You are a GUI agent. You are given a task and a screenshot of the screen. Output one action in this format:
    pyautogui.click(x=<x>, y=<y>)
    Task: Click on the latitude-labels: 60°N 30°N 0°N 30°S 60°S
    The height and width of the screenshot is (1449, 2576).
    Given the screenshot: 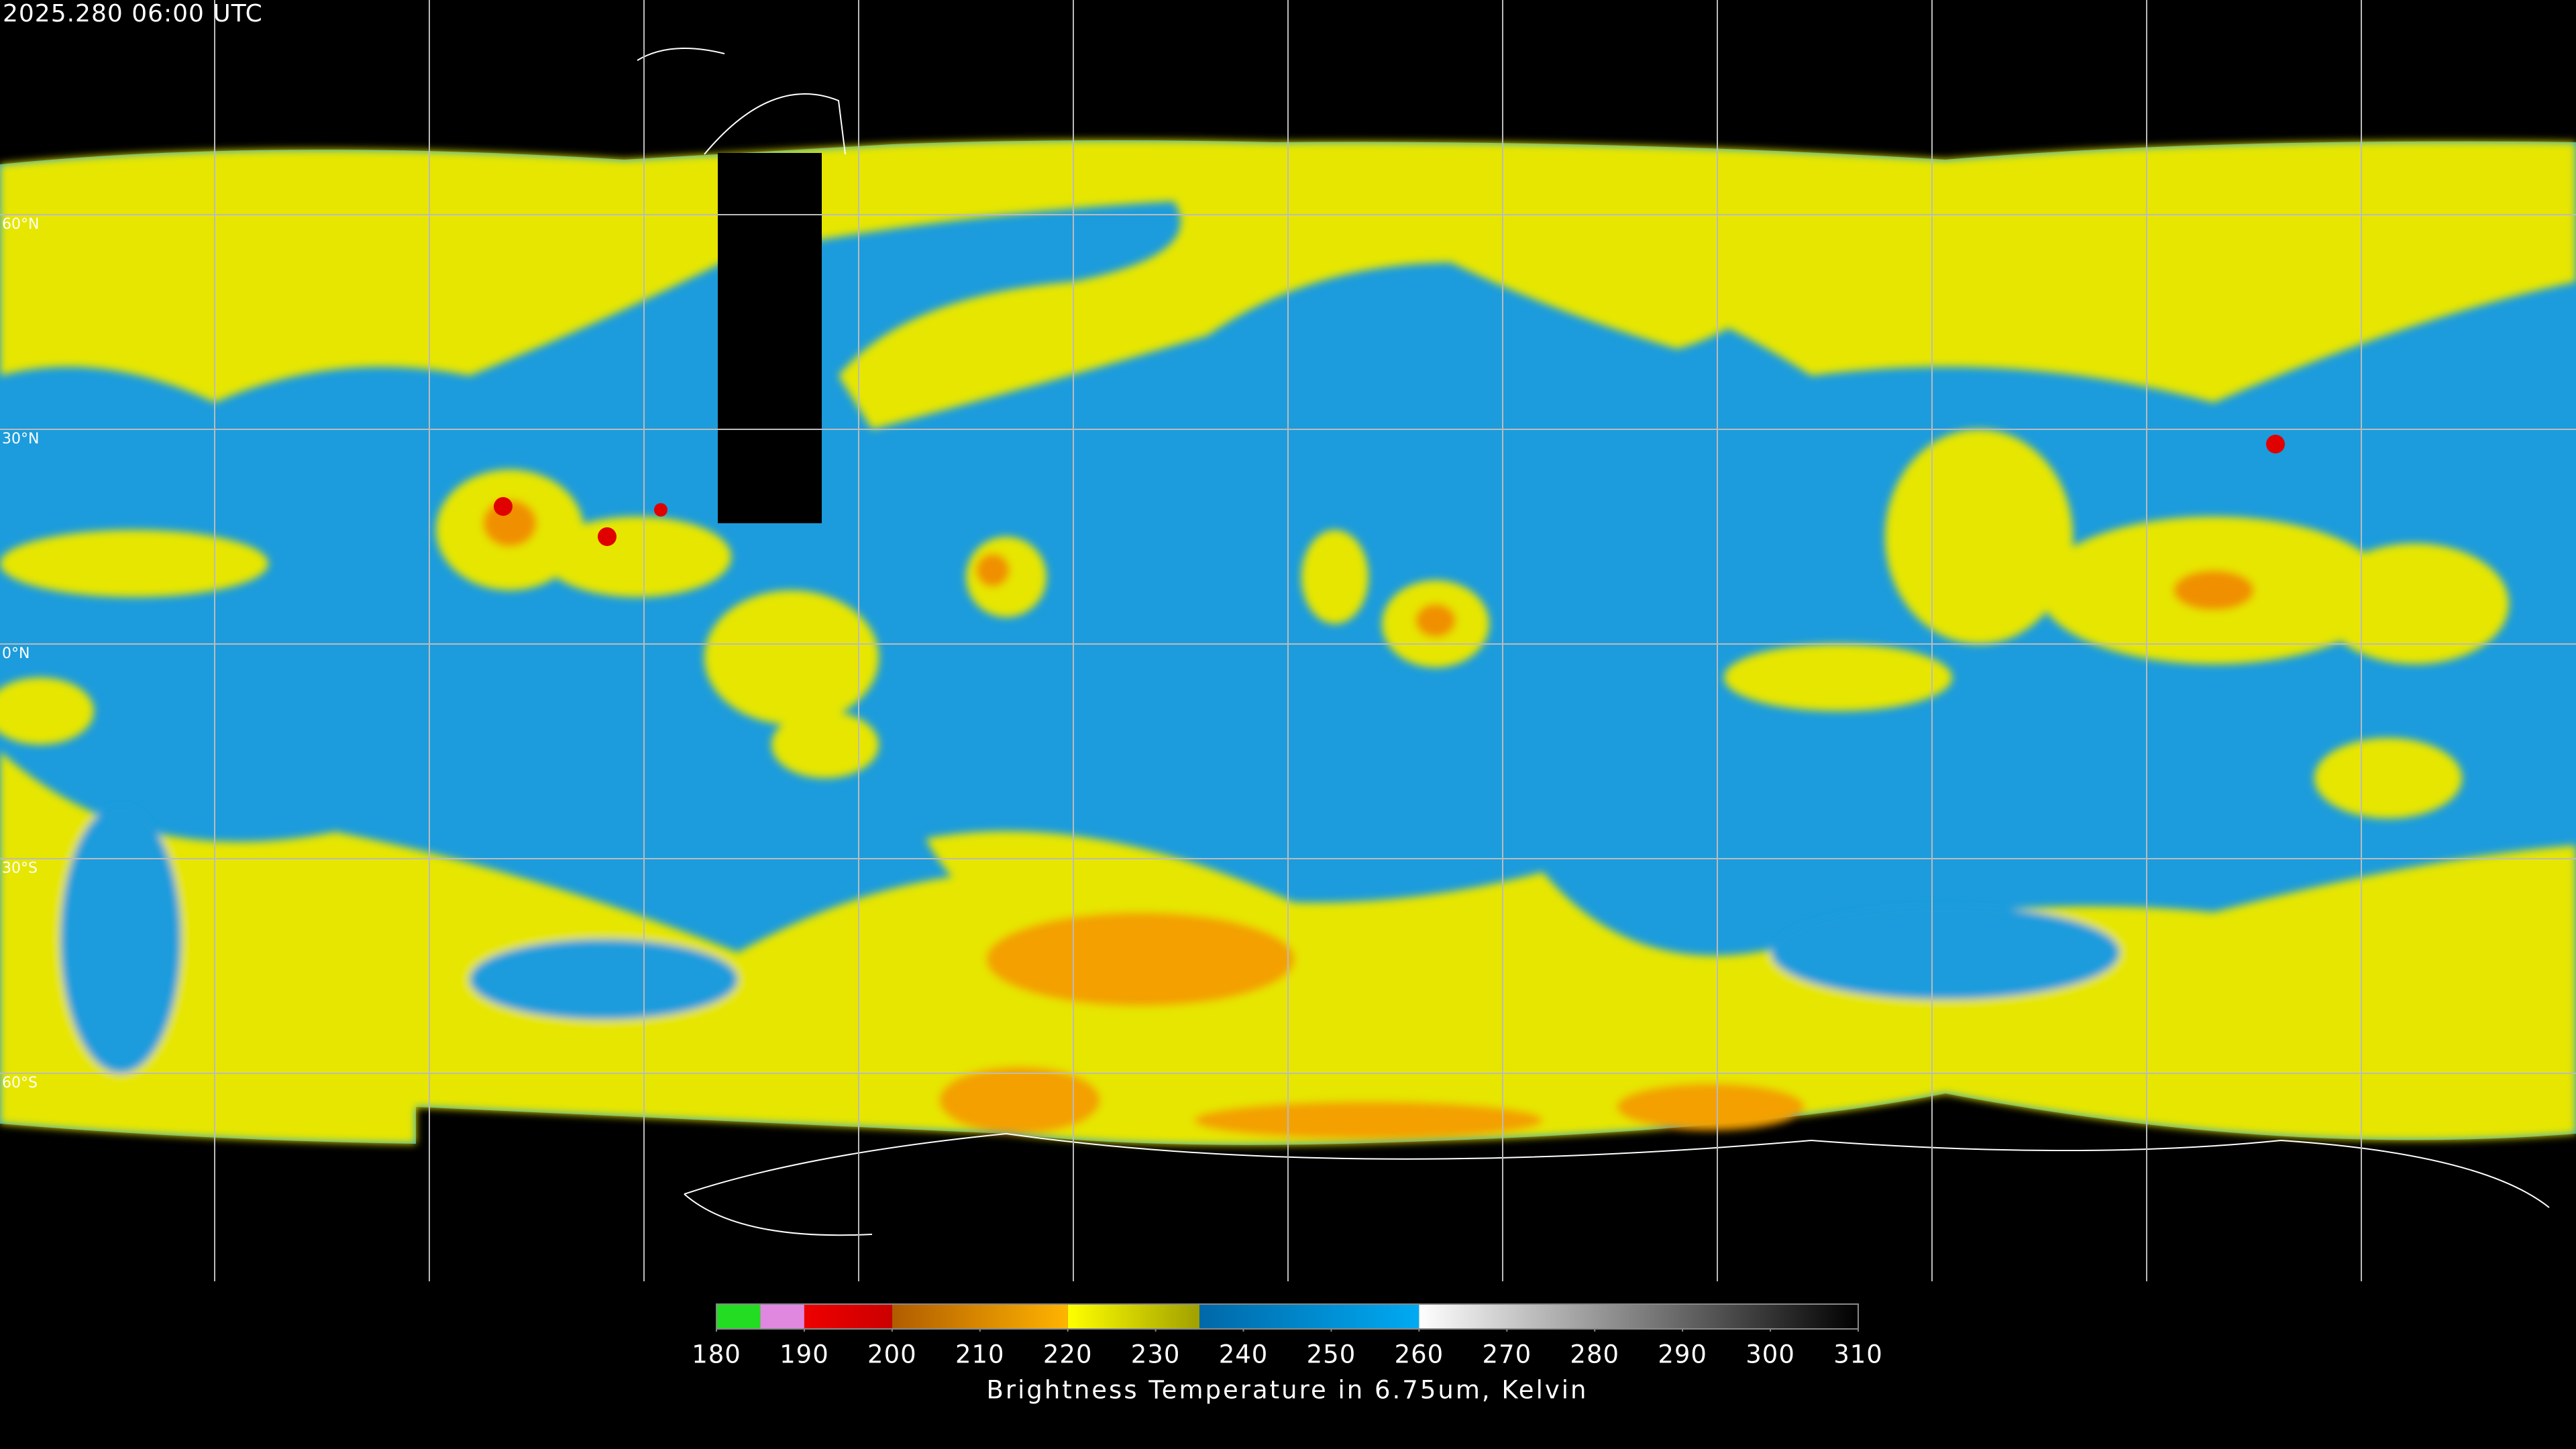 What is the action you would take?
    pyautogui.click(x=20, y=653)
    